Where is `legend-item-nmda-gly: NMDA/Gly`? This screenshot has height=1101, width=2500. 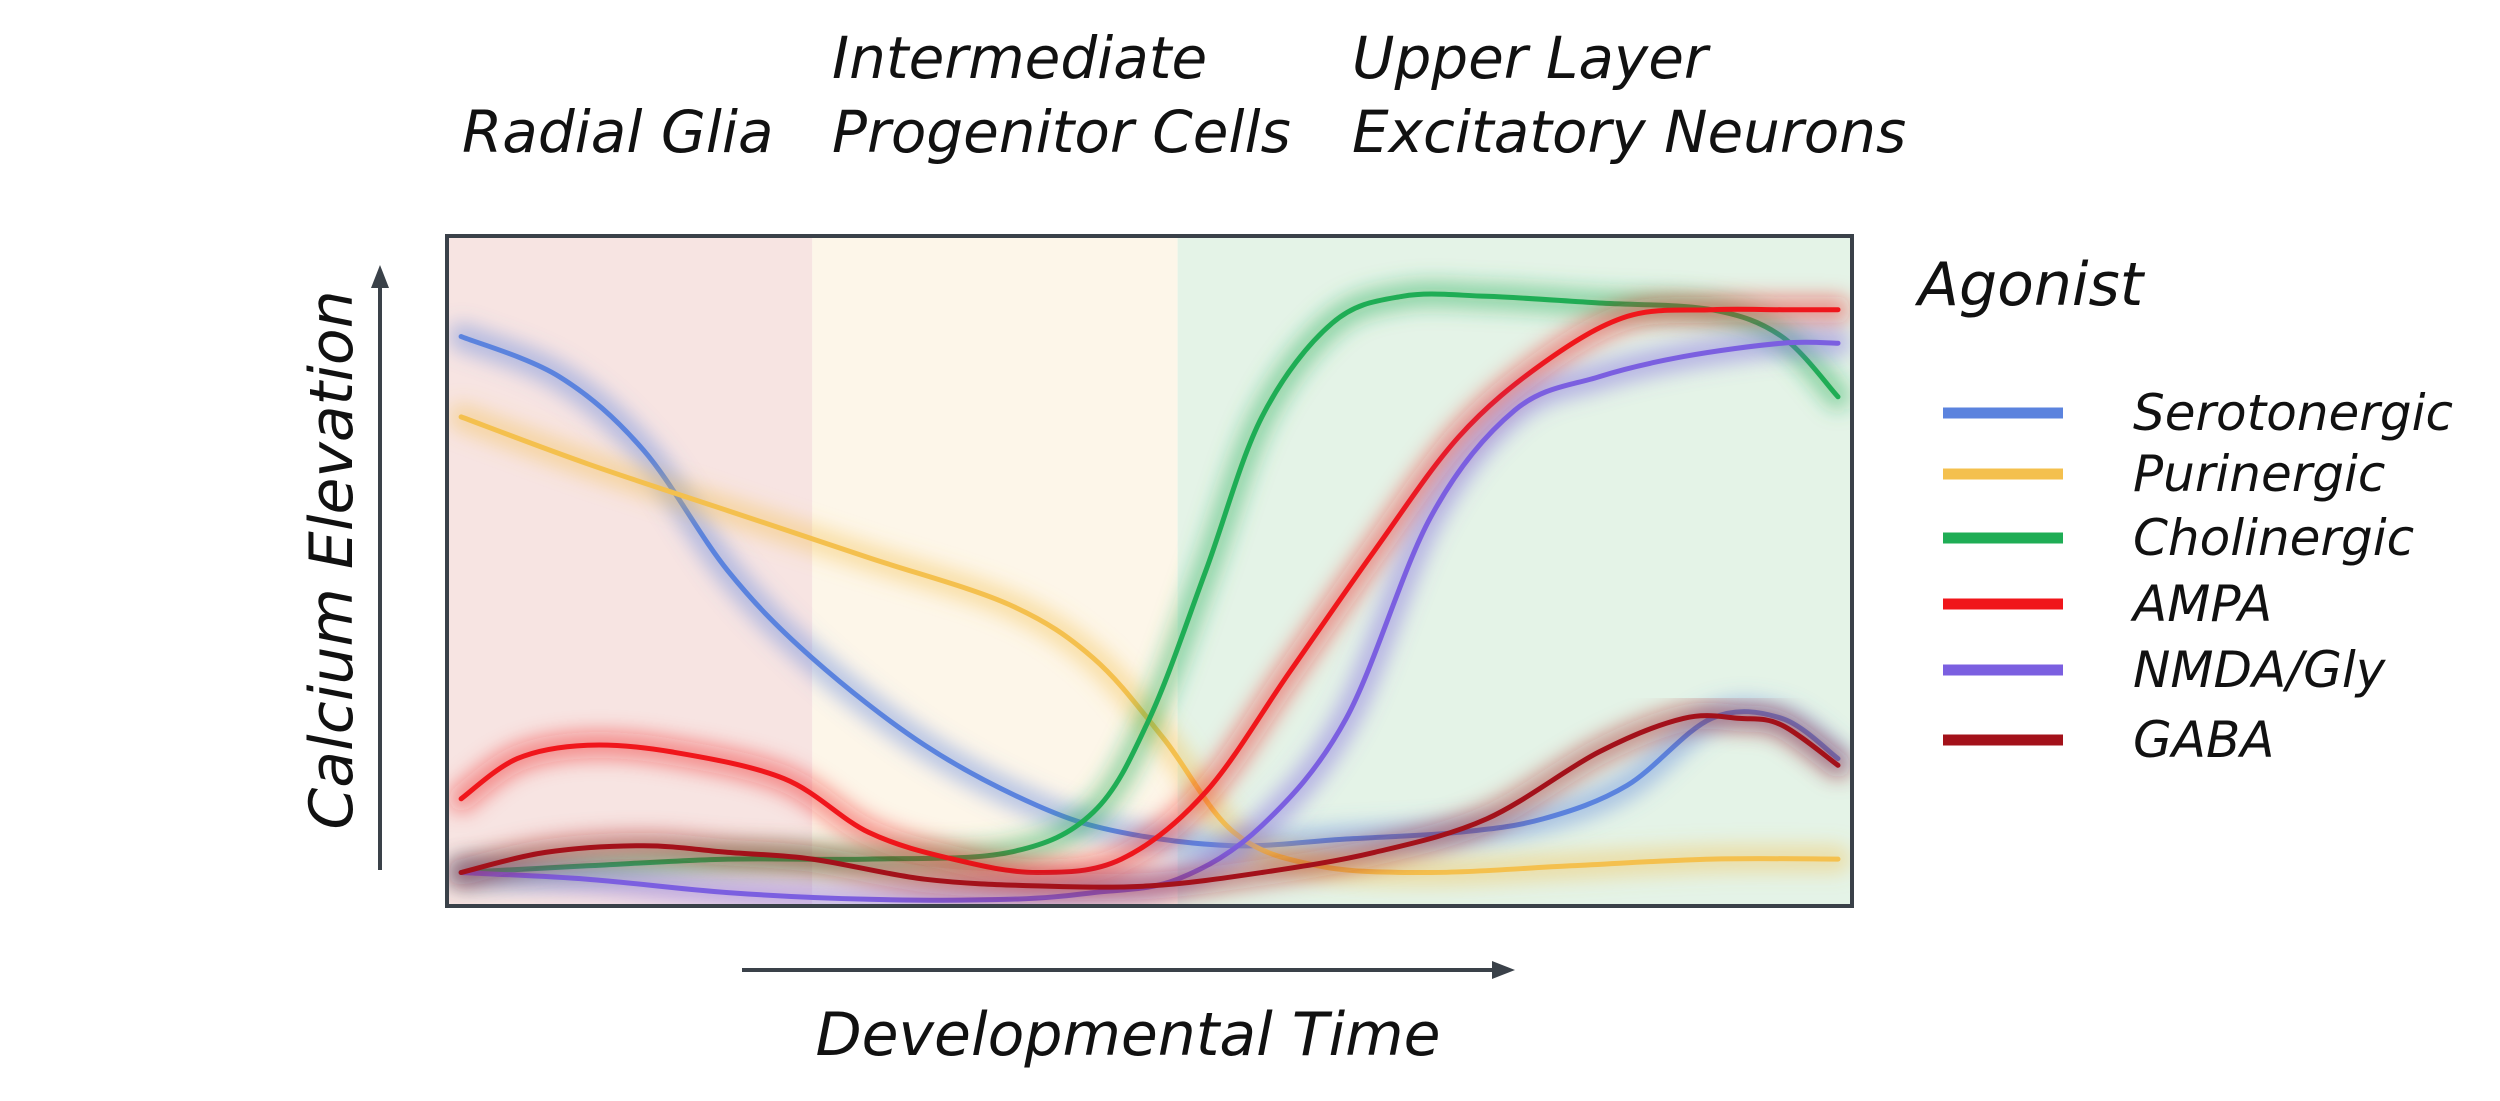
legend-item-nmda-gly: NMDA/Gly is located at coordinates (2165, 670).